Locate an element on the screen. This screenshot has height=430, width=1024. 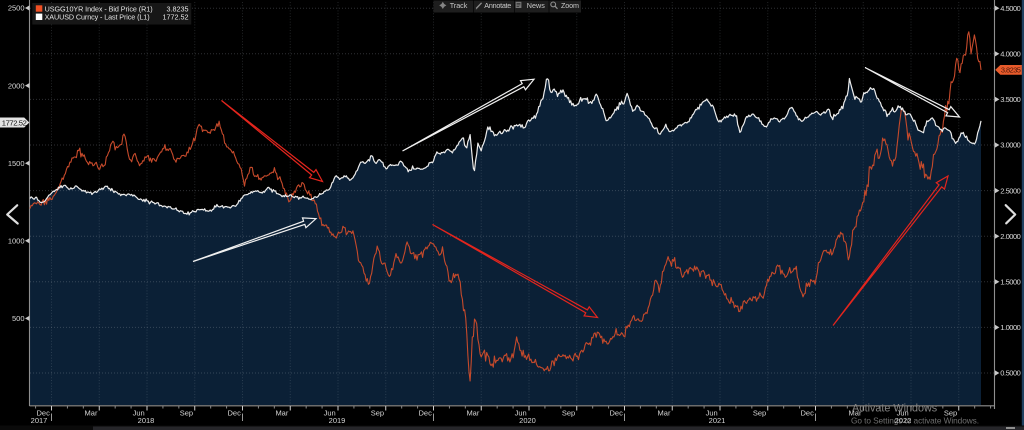
svg-text: News is located at coordinates (536, 5).